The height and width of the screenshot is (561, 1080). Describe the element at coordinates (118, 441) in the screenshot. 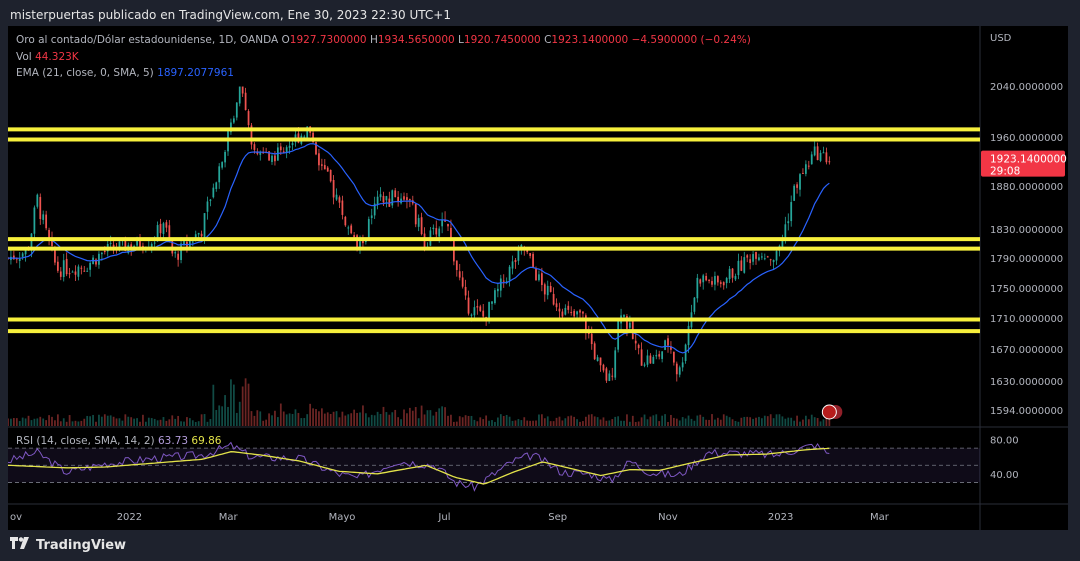

I see `rsi-legend: RSI (14, close, SMA, 14, 2) 63.73 69.86` at that location.